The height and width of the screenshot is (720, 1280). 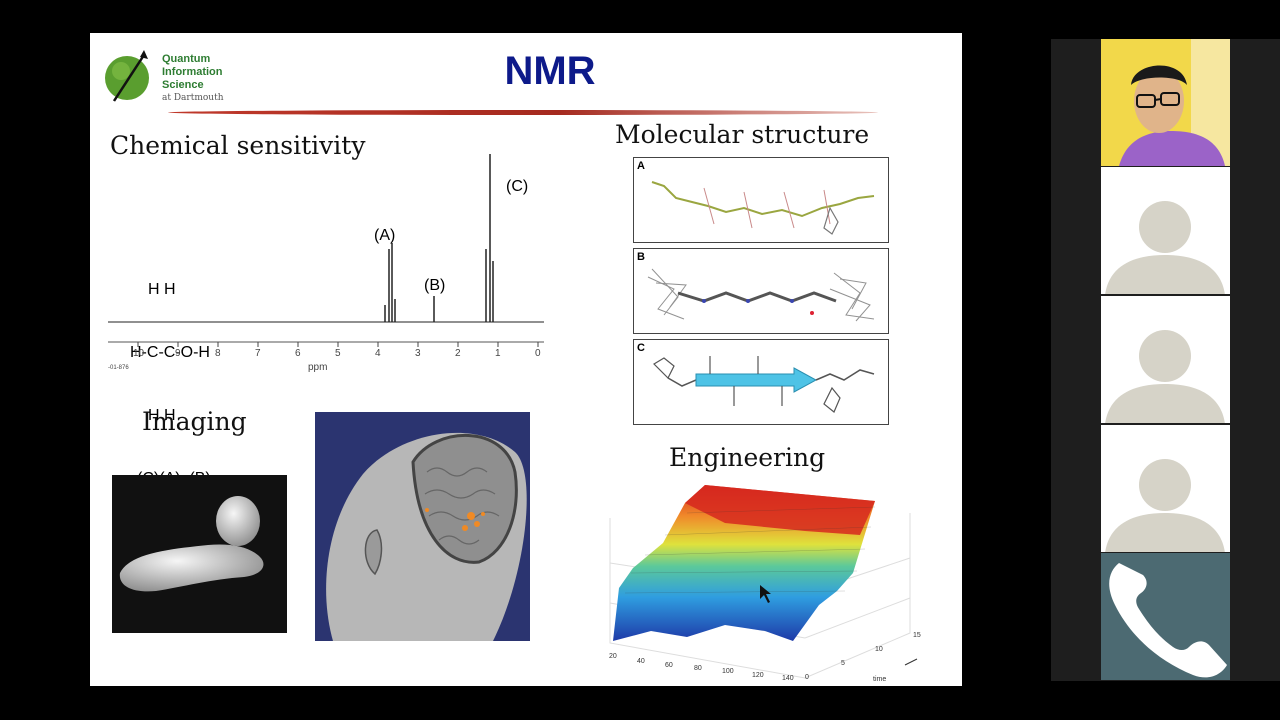 I want to click on surface-plot: 20 40 60 80 100 120 140 0 5 10 15 time, so click(x=772, y=578).